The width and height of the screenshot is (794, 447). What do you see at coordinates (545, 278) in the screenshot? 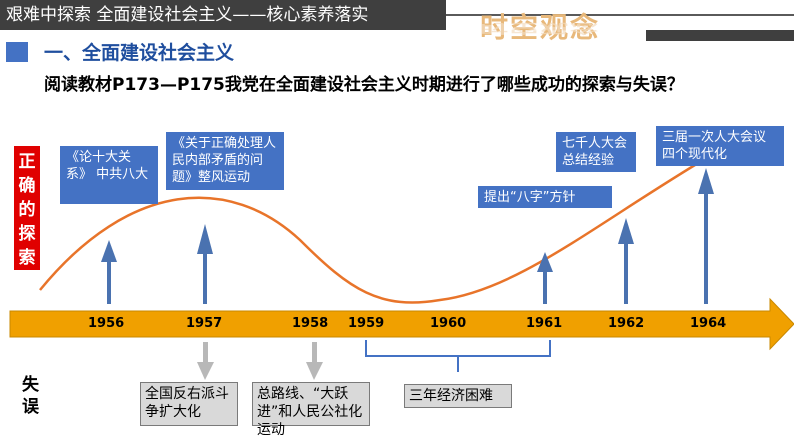
I see `up-arrow-1961` at bounding box center [545, 278].